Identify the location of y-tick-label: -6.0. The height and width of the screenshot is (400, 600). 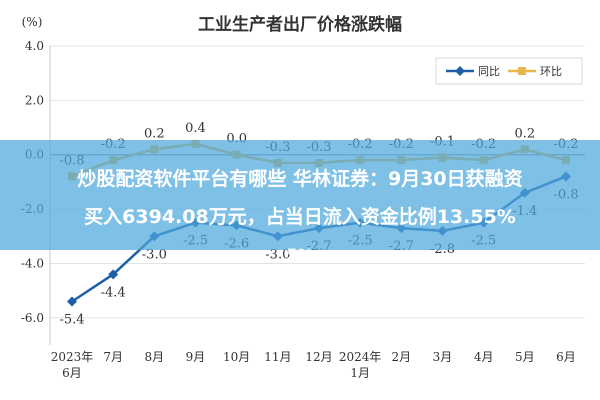
(32, 318).